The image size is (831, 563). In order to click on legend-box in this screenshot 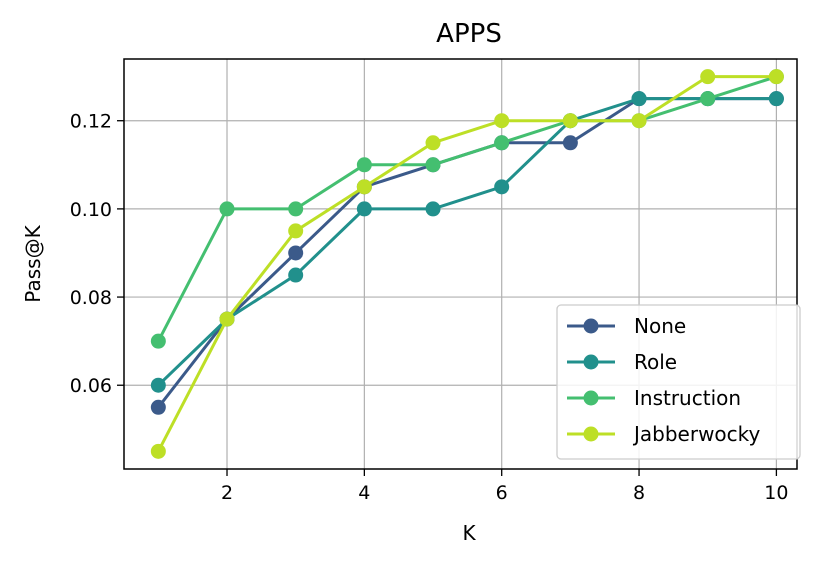, I will do `click(678, 382)`.